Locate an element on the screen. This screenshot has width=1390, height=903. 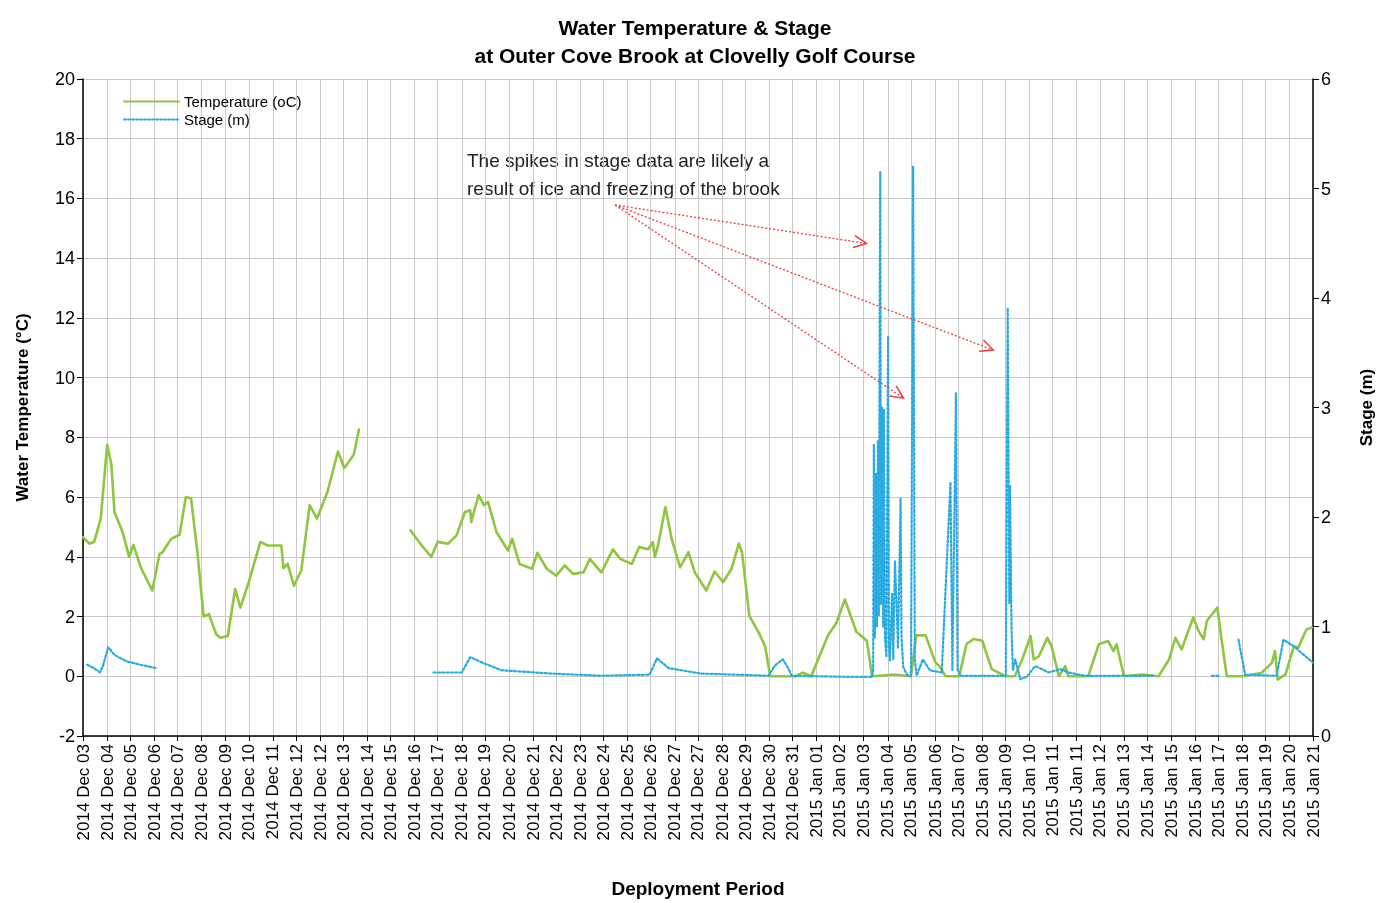
x-tick-label: 2015 Jan 08 is located at coordinates (982, 791).